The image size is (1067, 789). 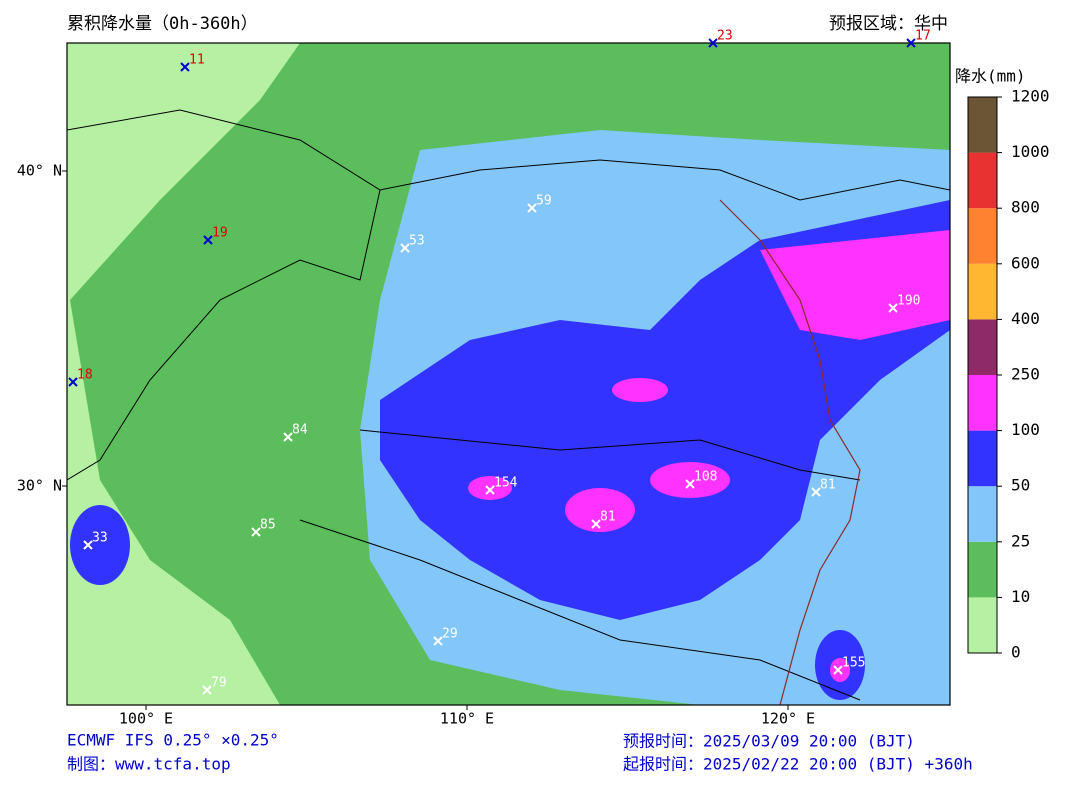 I want to click on station-label: 33, so click(x=100, y=538).